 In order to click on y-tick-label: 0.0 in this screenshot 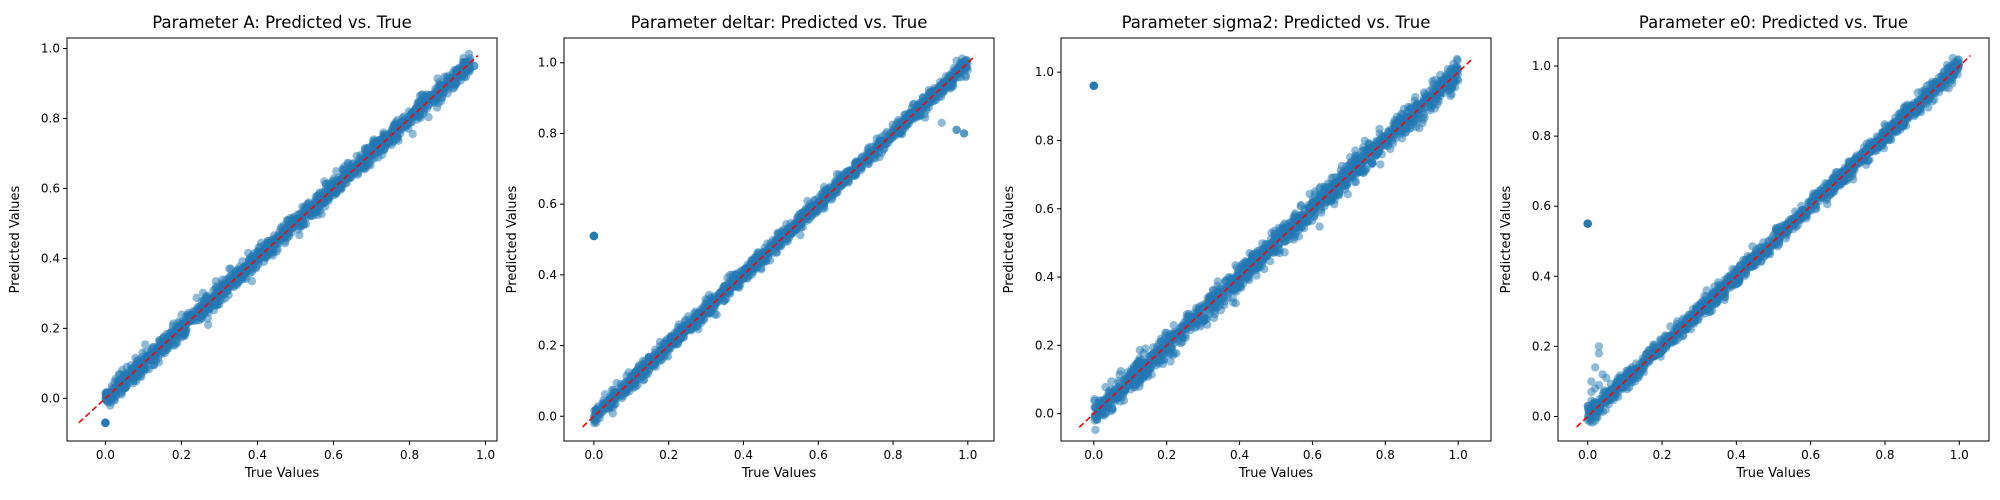, I will do `click(547, 416)`.